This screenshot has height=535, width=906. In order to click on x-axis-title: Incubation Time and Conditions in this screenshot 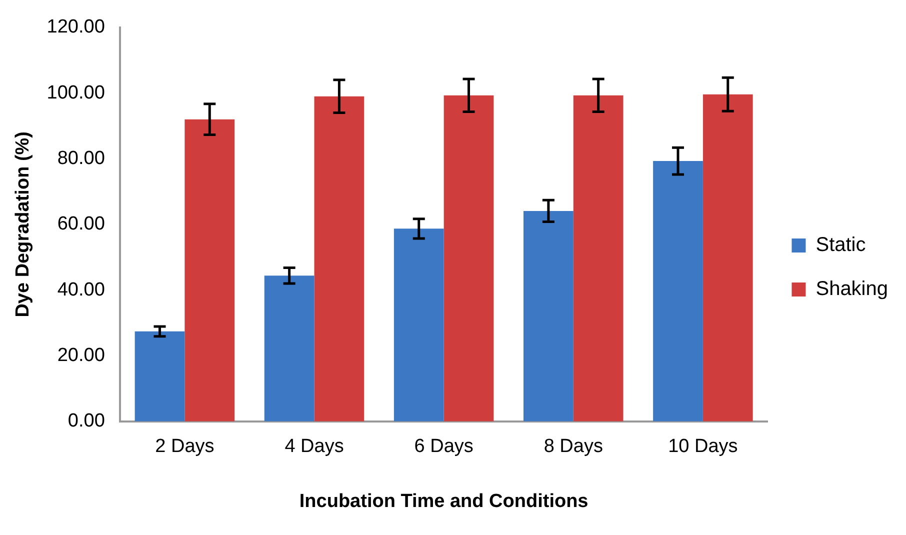, I will do `click(443, 501)`.